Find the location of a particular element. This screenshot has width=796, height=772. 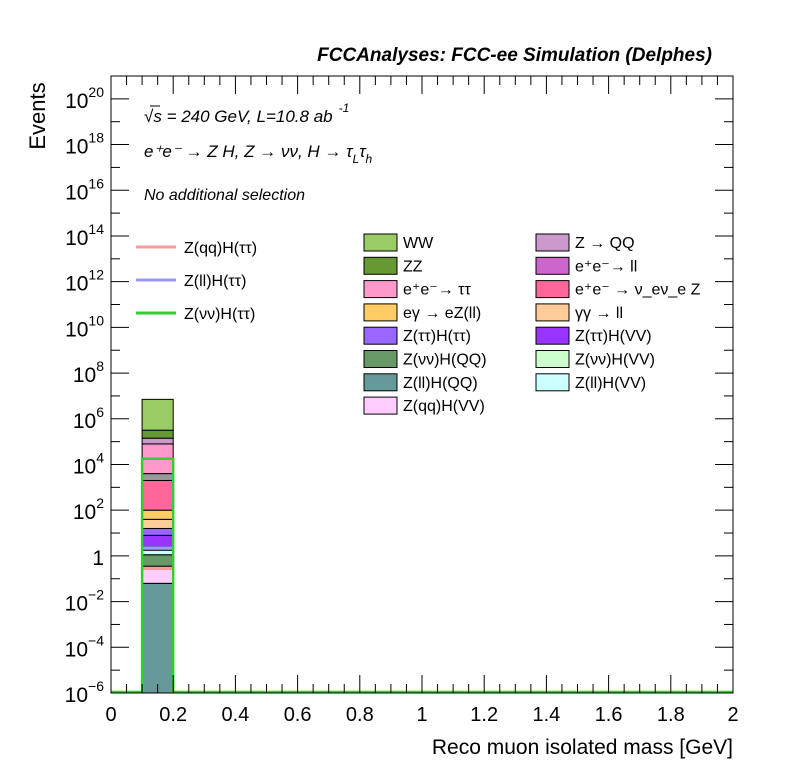

y-tick-exponent: 20 is located at coordinates (96, 92).